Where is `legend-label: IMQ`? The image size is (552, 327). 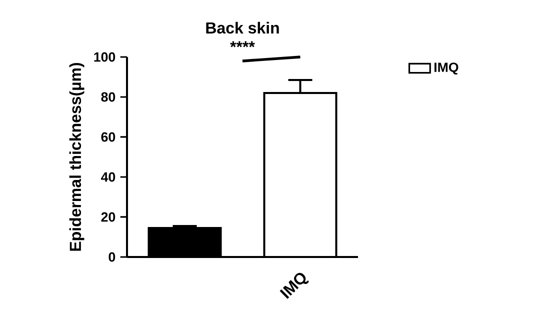
legend-label: IMQ is located at coordinates (446, 68).